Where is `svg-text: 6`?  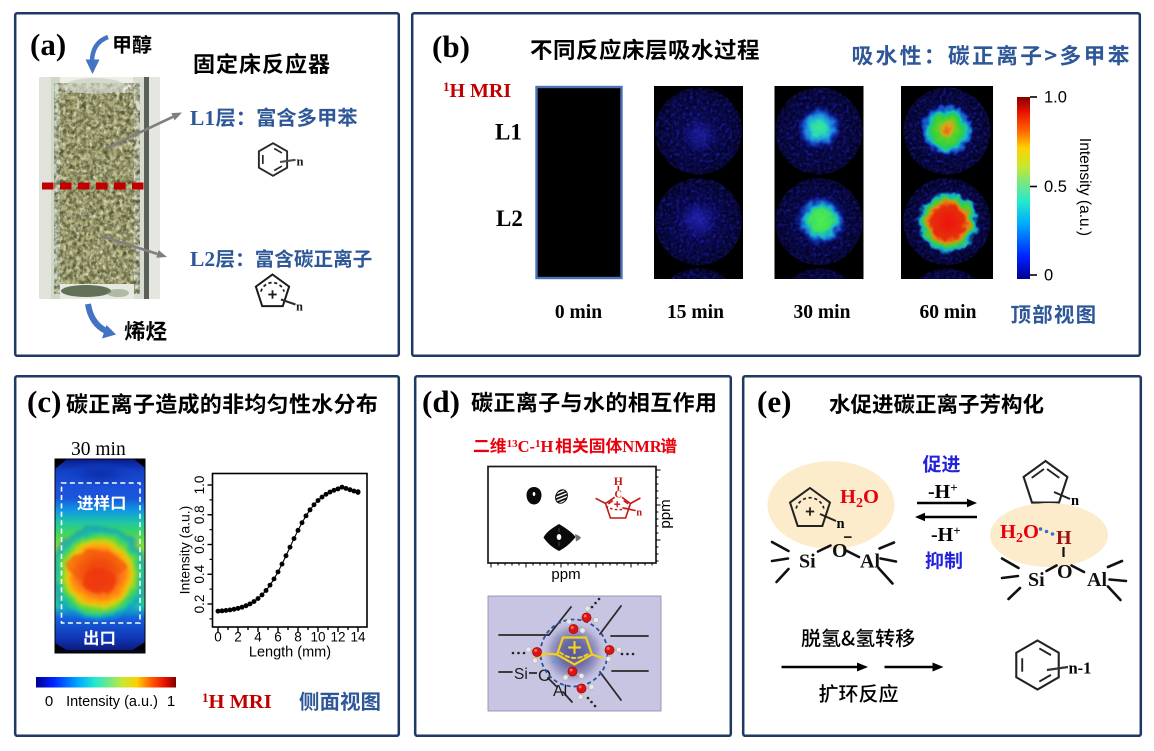 svg-text: 6 is located at coordinates (278, 637).